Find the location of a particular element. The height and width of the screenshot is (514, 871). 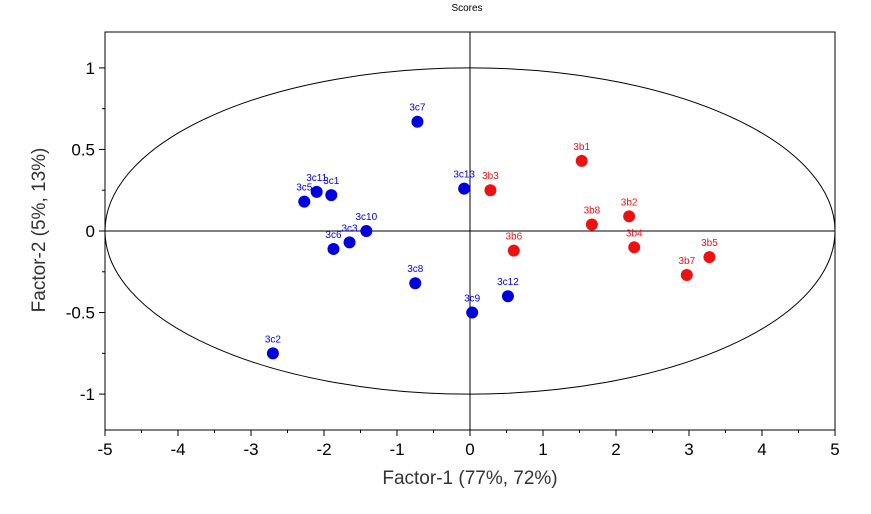

point-label-3c3: 3c3 is located at coordinates (349, 228).